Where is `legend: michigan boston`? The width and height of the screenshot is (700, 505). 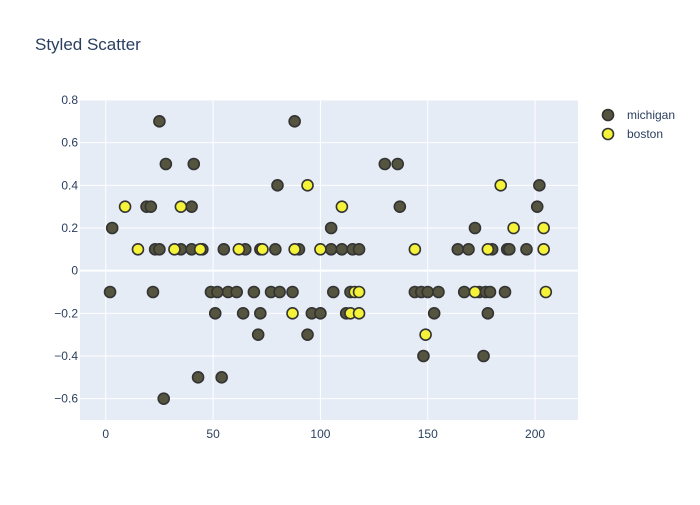 legend: michigan boston is located at coordinates (638, 124).